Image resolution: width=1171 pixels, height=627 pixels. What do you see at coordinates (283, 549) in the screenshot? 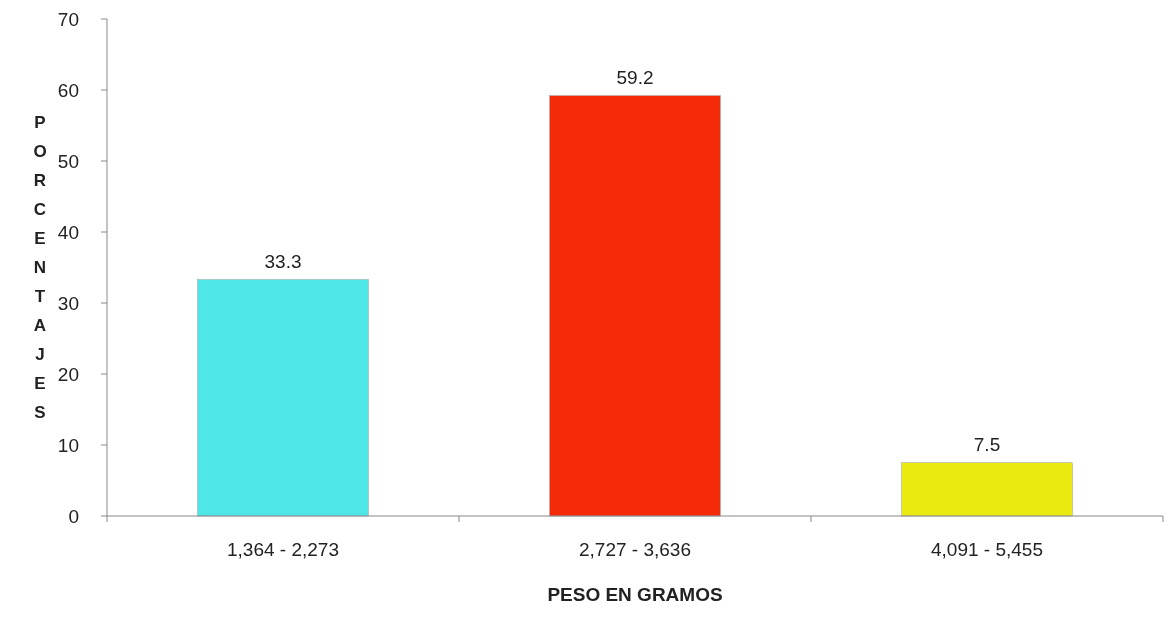
I see `x-tick-label: 1,364 - 2,273` at bounding box center [283, 549].